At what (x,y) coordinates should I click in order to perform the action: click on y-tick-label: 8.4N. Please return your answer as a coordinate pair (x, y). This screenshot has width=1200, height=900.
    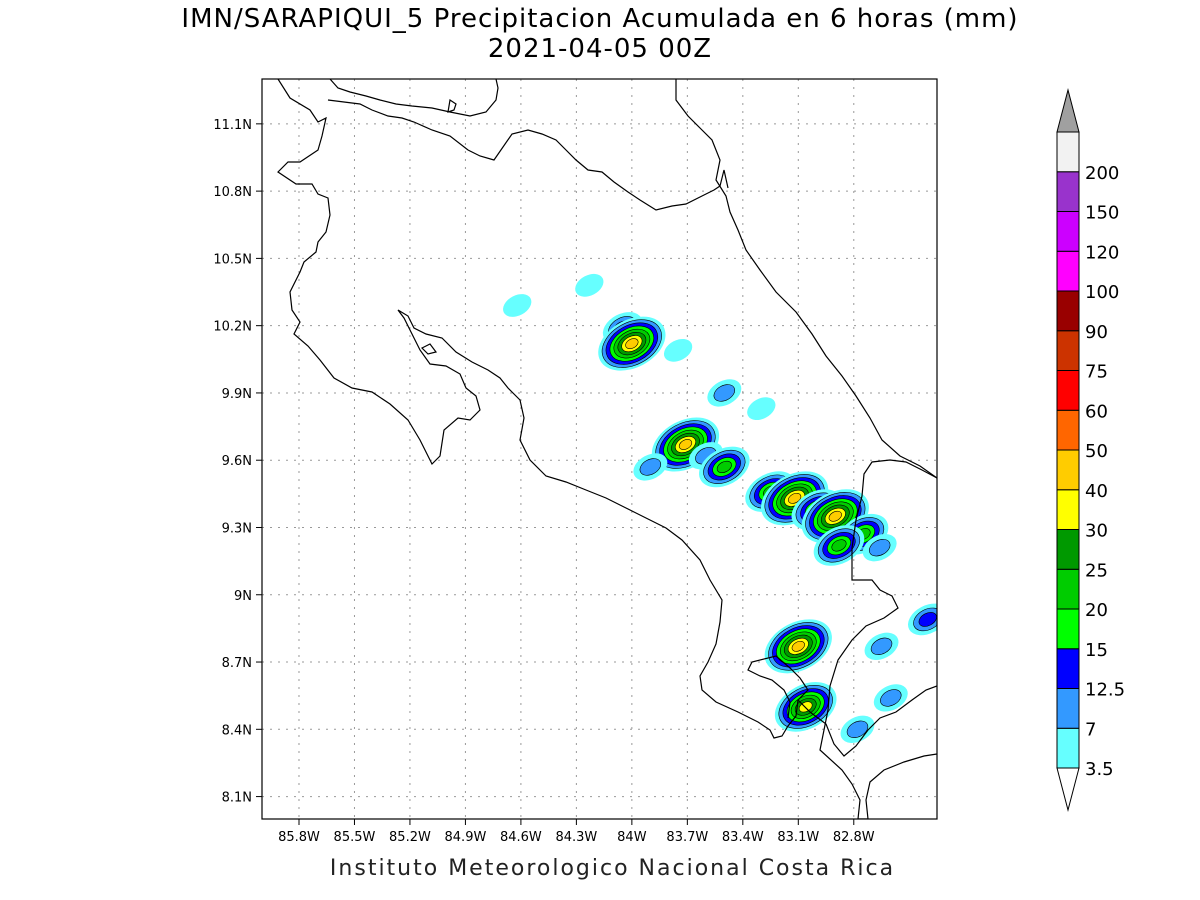
    Looking at the image, I should click on (237, 730).